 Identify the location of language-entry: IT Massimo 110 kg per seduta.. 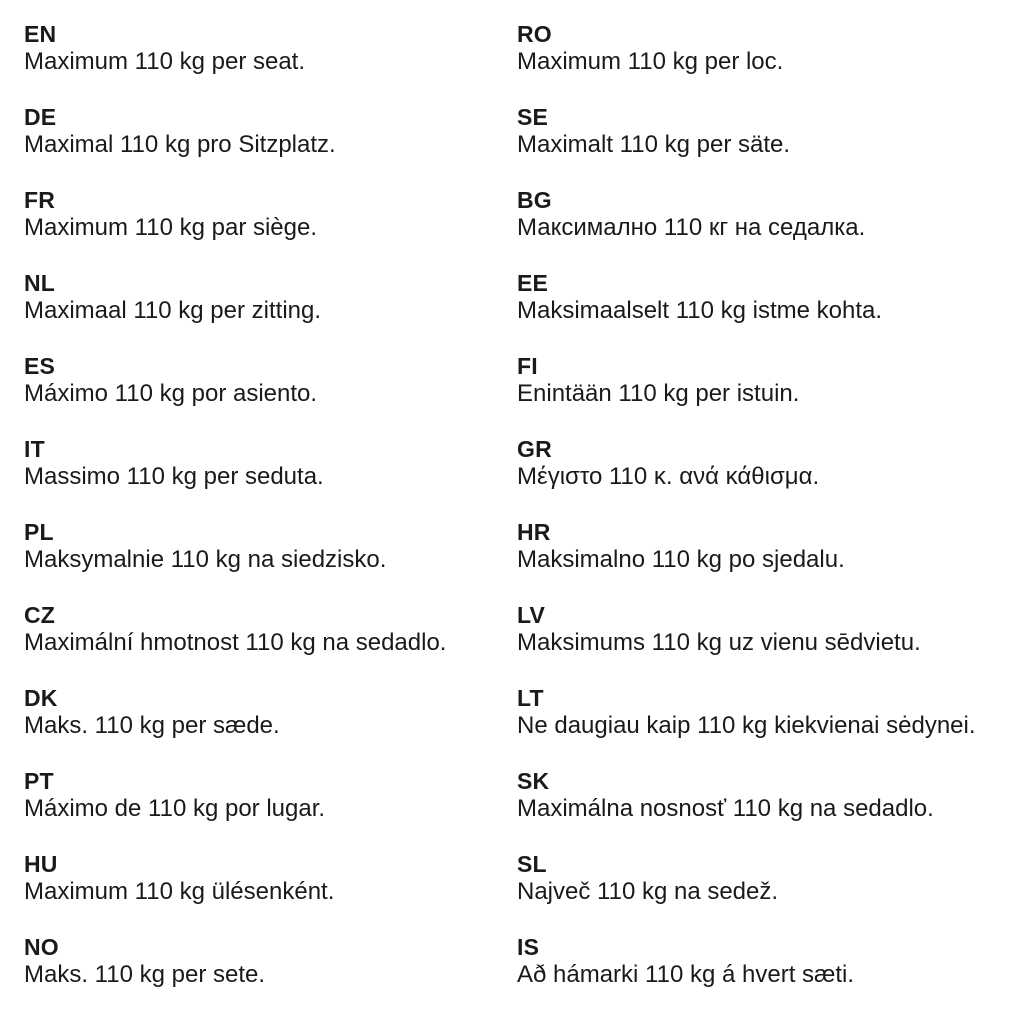
(270, 463).